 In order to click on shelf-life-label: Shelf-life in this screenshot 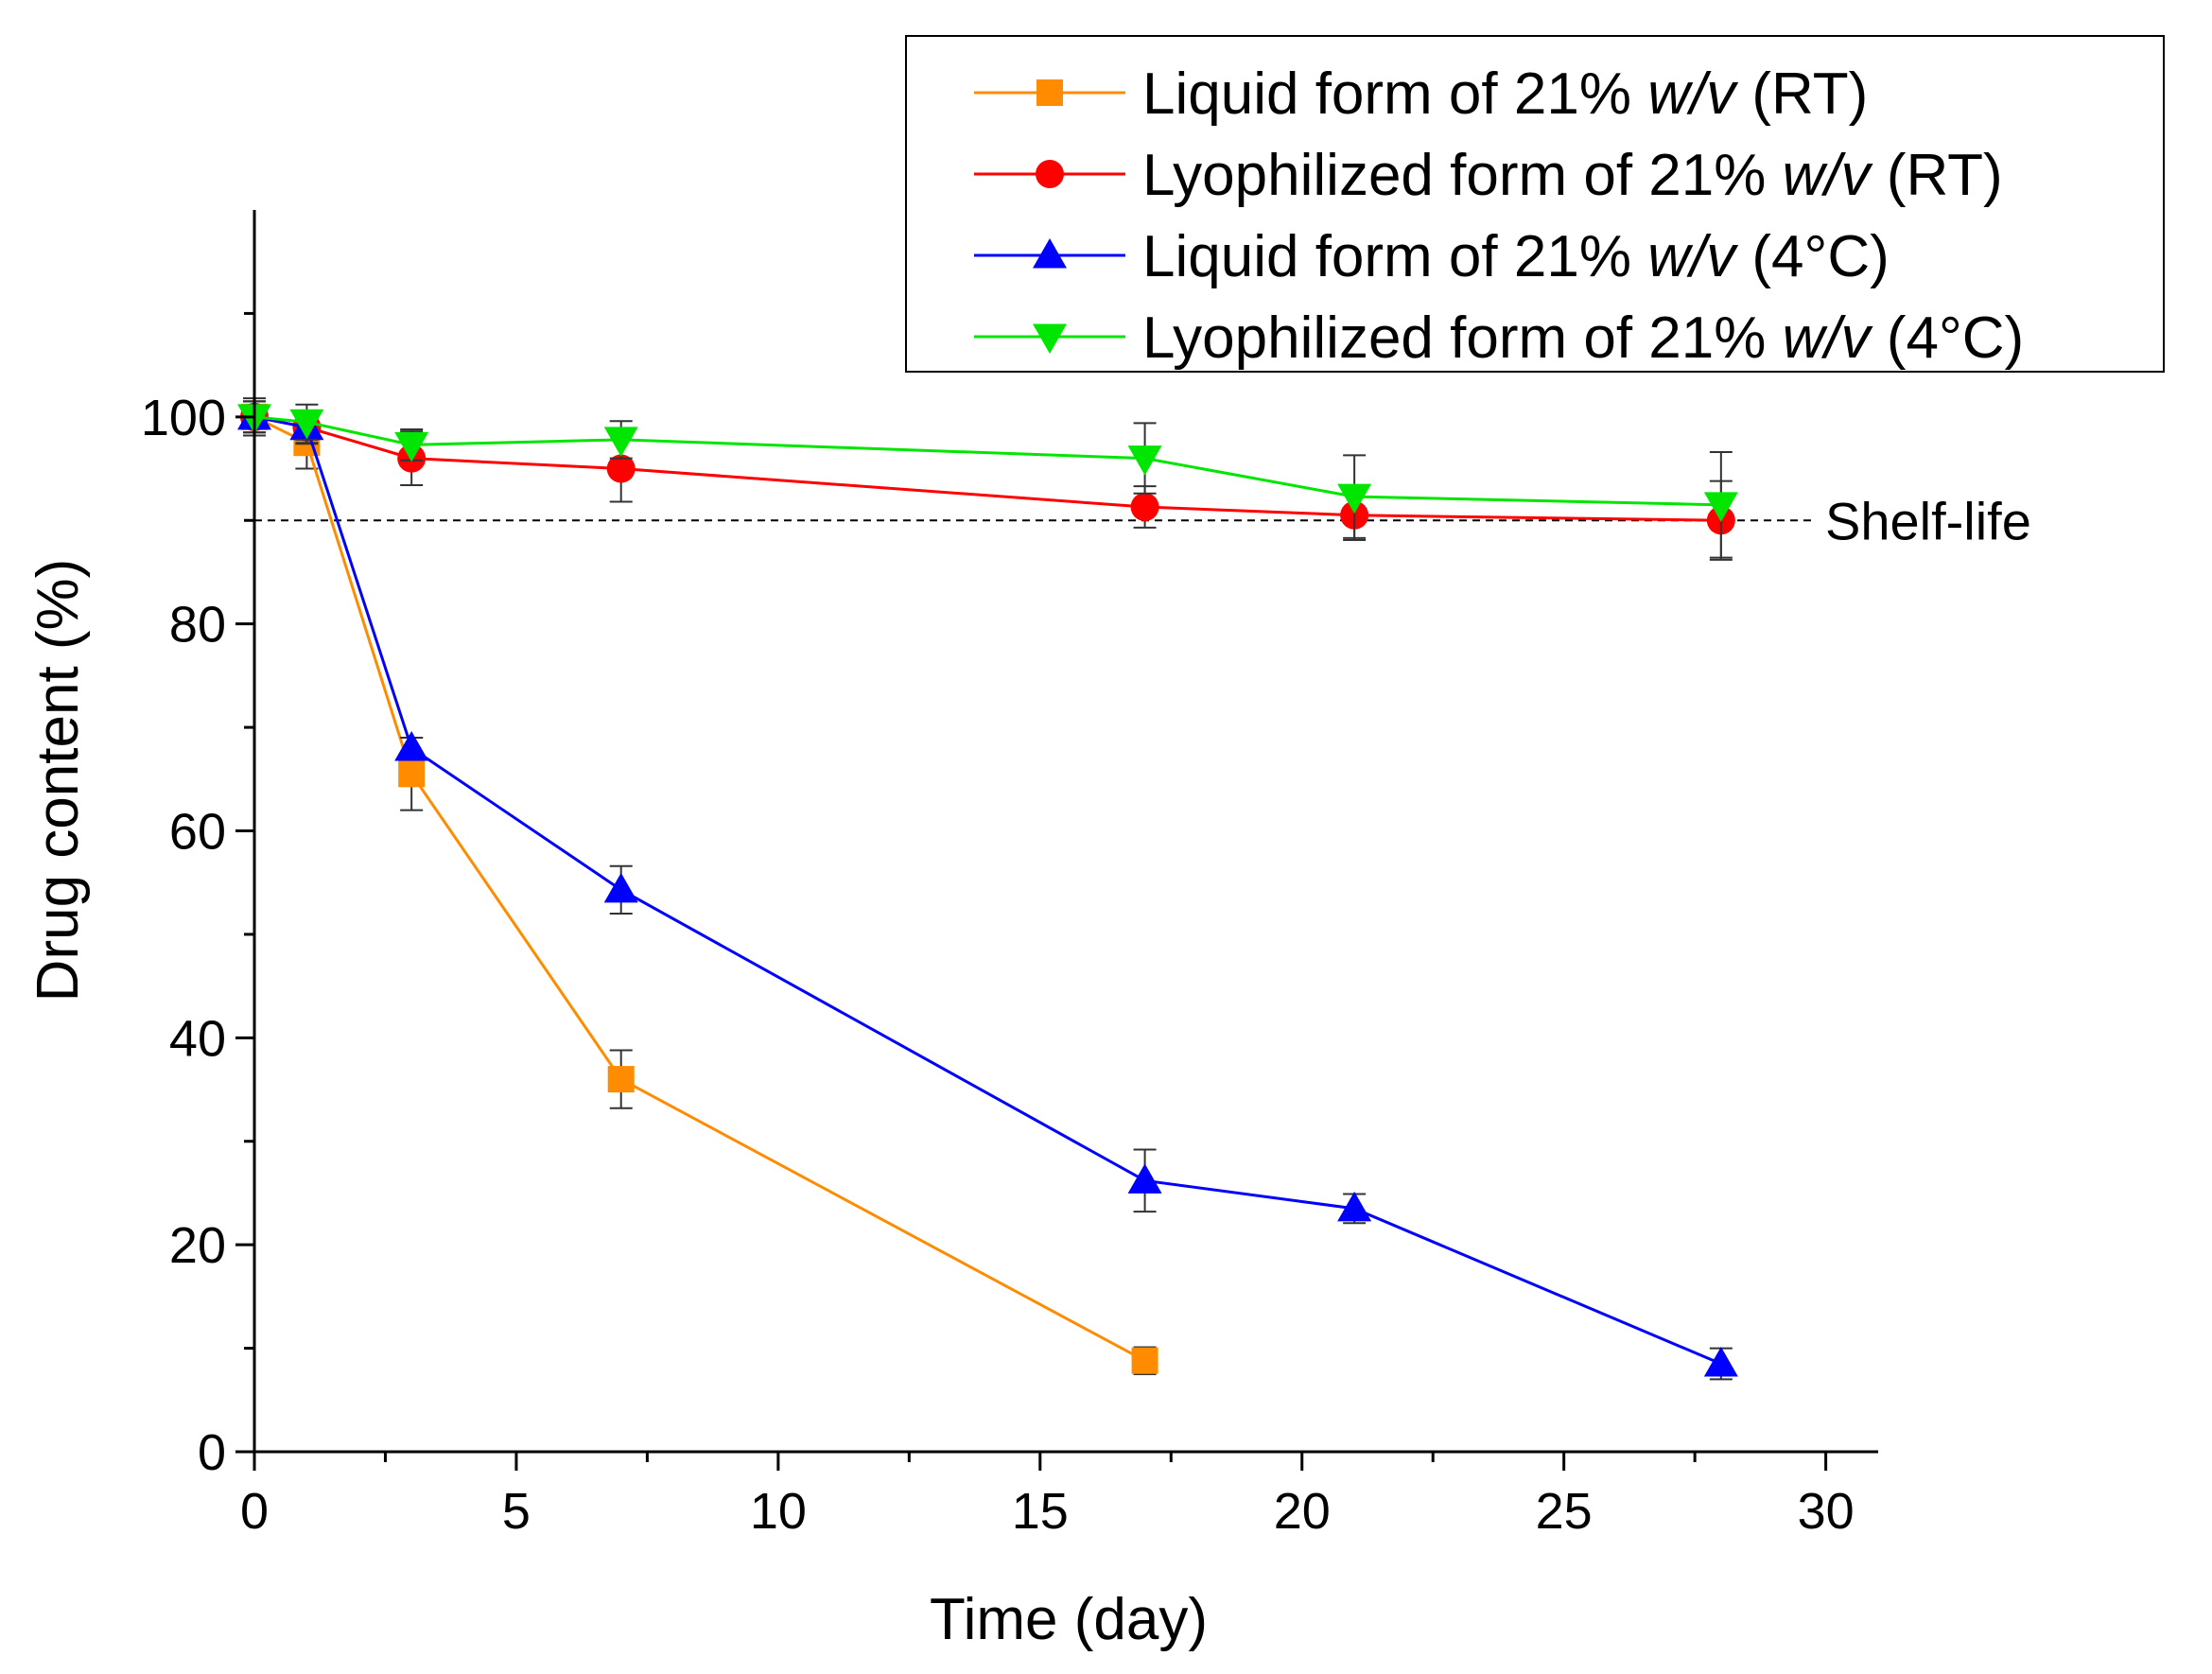, I will do `click(1928, 520)`.